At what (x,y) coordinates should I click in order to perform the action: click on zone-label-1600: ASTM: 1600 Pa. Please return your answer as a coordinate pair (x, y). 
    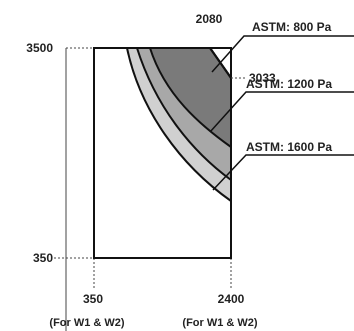
    Looking at the image, I should click on (289, 147).